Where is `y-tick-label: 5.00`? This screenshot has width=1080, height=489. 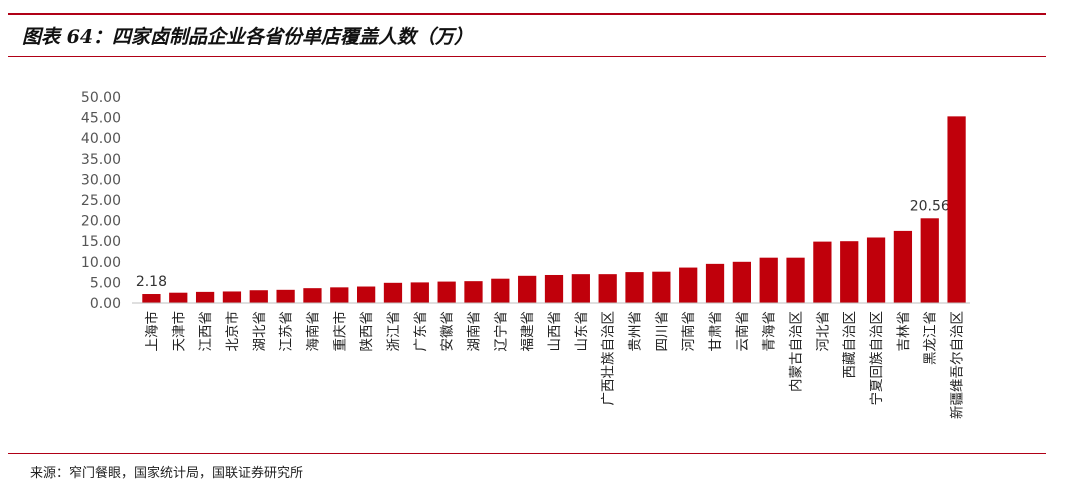 y-tick-label: 5.00 is located at coordinates (105, 283).